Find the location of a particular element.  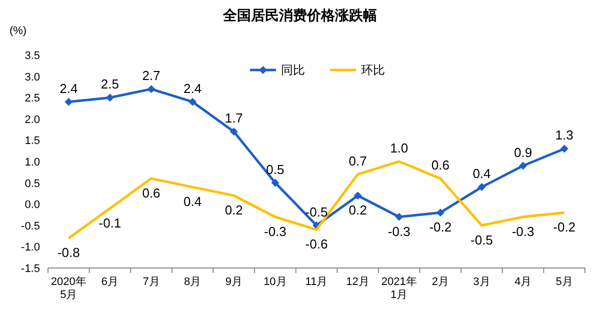

x-tick-label: 2020年 5月 is located at coordinates (68, 289).